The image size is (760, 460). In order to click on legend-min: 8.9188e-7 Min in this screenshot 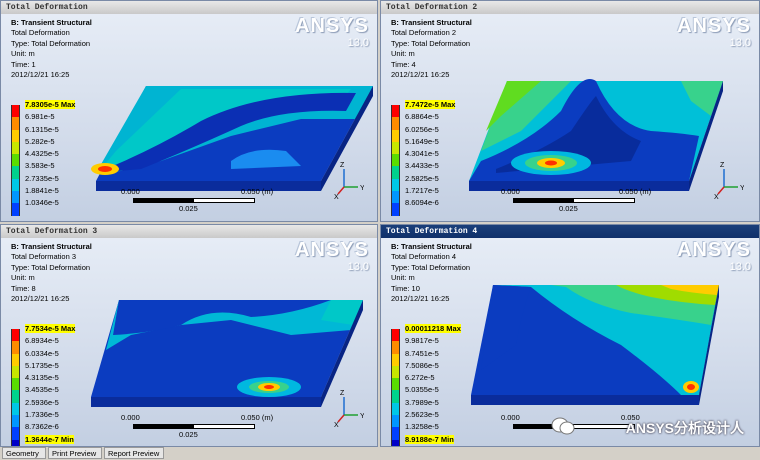, I will do `click(429, 439)`.